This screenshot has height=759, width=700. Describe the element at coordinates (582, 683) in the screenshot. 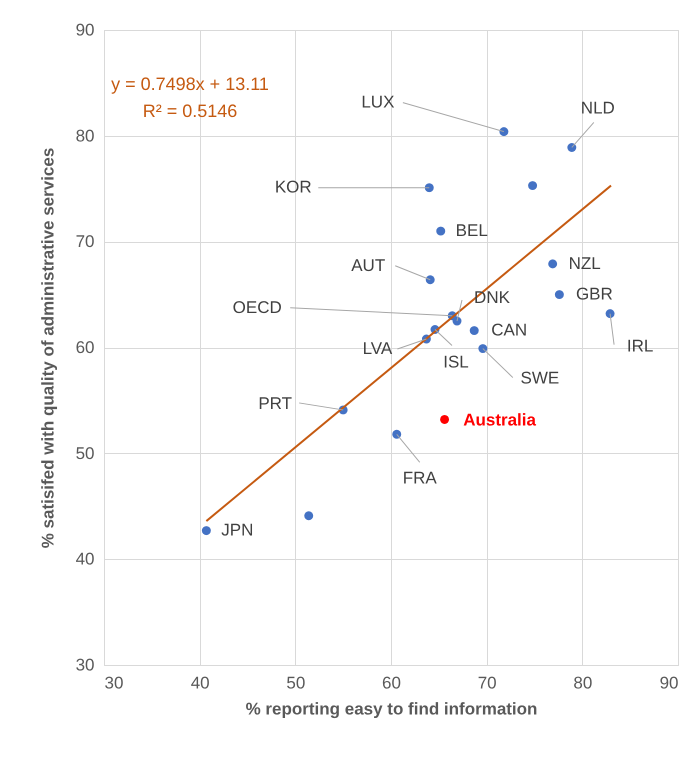

I see `x-tick-label: 80` at that location.